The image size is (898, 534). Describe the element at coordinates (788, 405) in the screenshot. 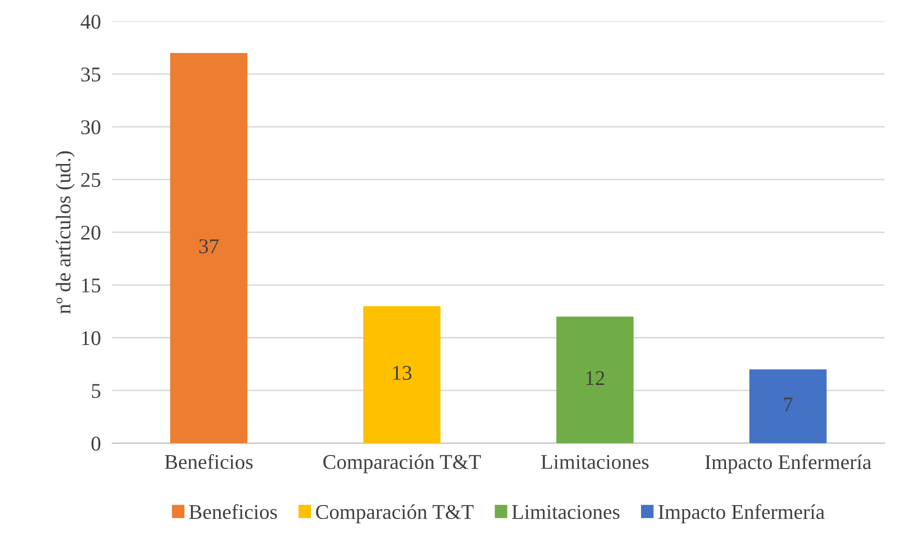

I see `data-label: 7` at that location.